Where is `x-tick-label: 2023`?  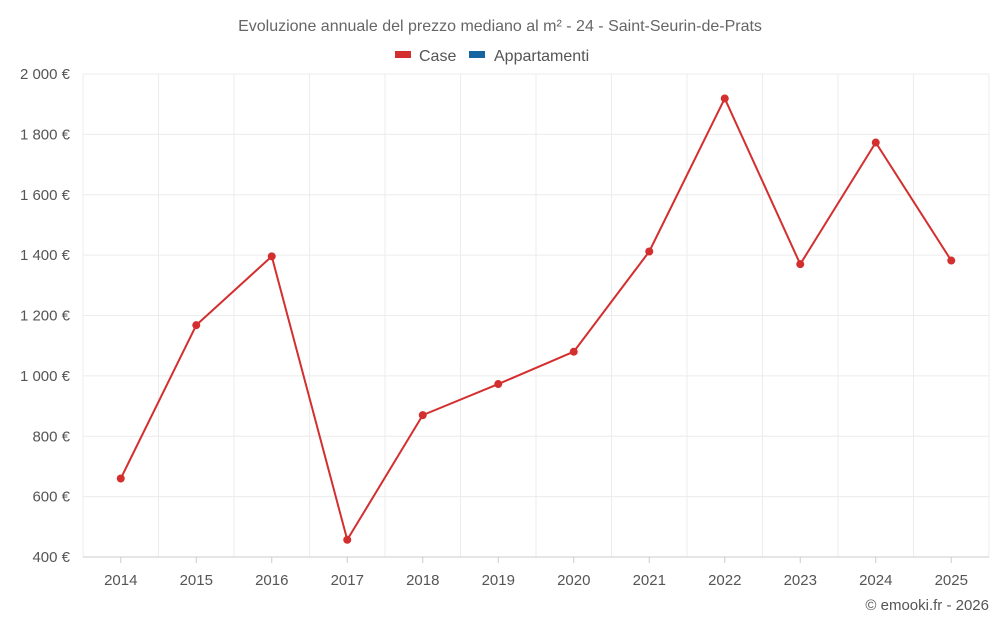
x-tick-label: 2023 is located at coordinates (800, 580).